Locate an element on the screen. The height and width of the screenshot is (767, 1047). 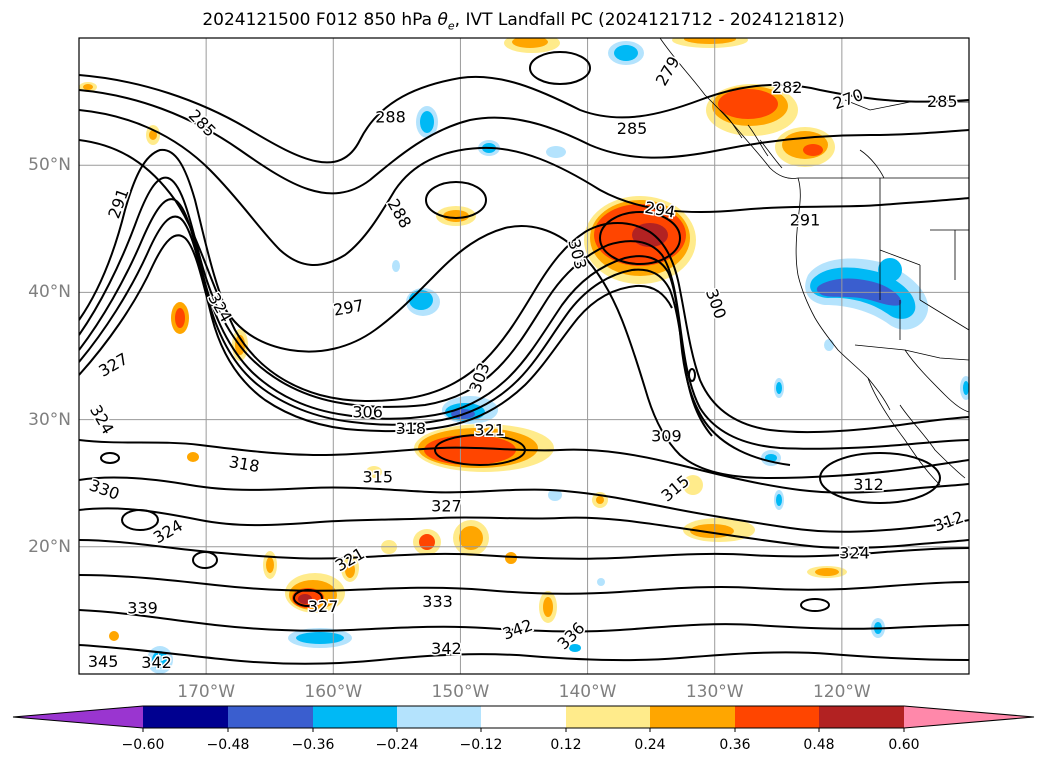
shade-positive-e2 is located at coordinates (710, 41).